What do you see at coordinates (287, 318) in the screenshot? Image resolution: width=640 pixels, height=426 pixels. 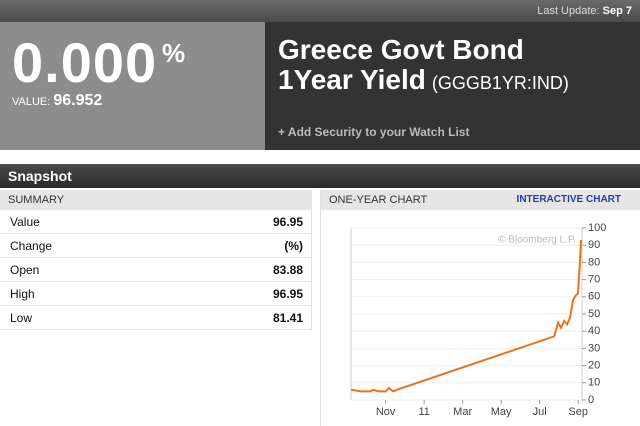 I see `row-value: 81.41` at bounding box center [287, 318].